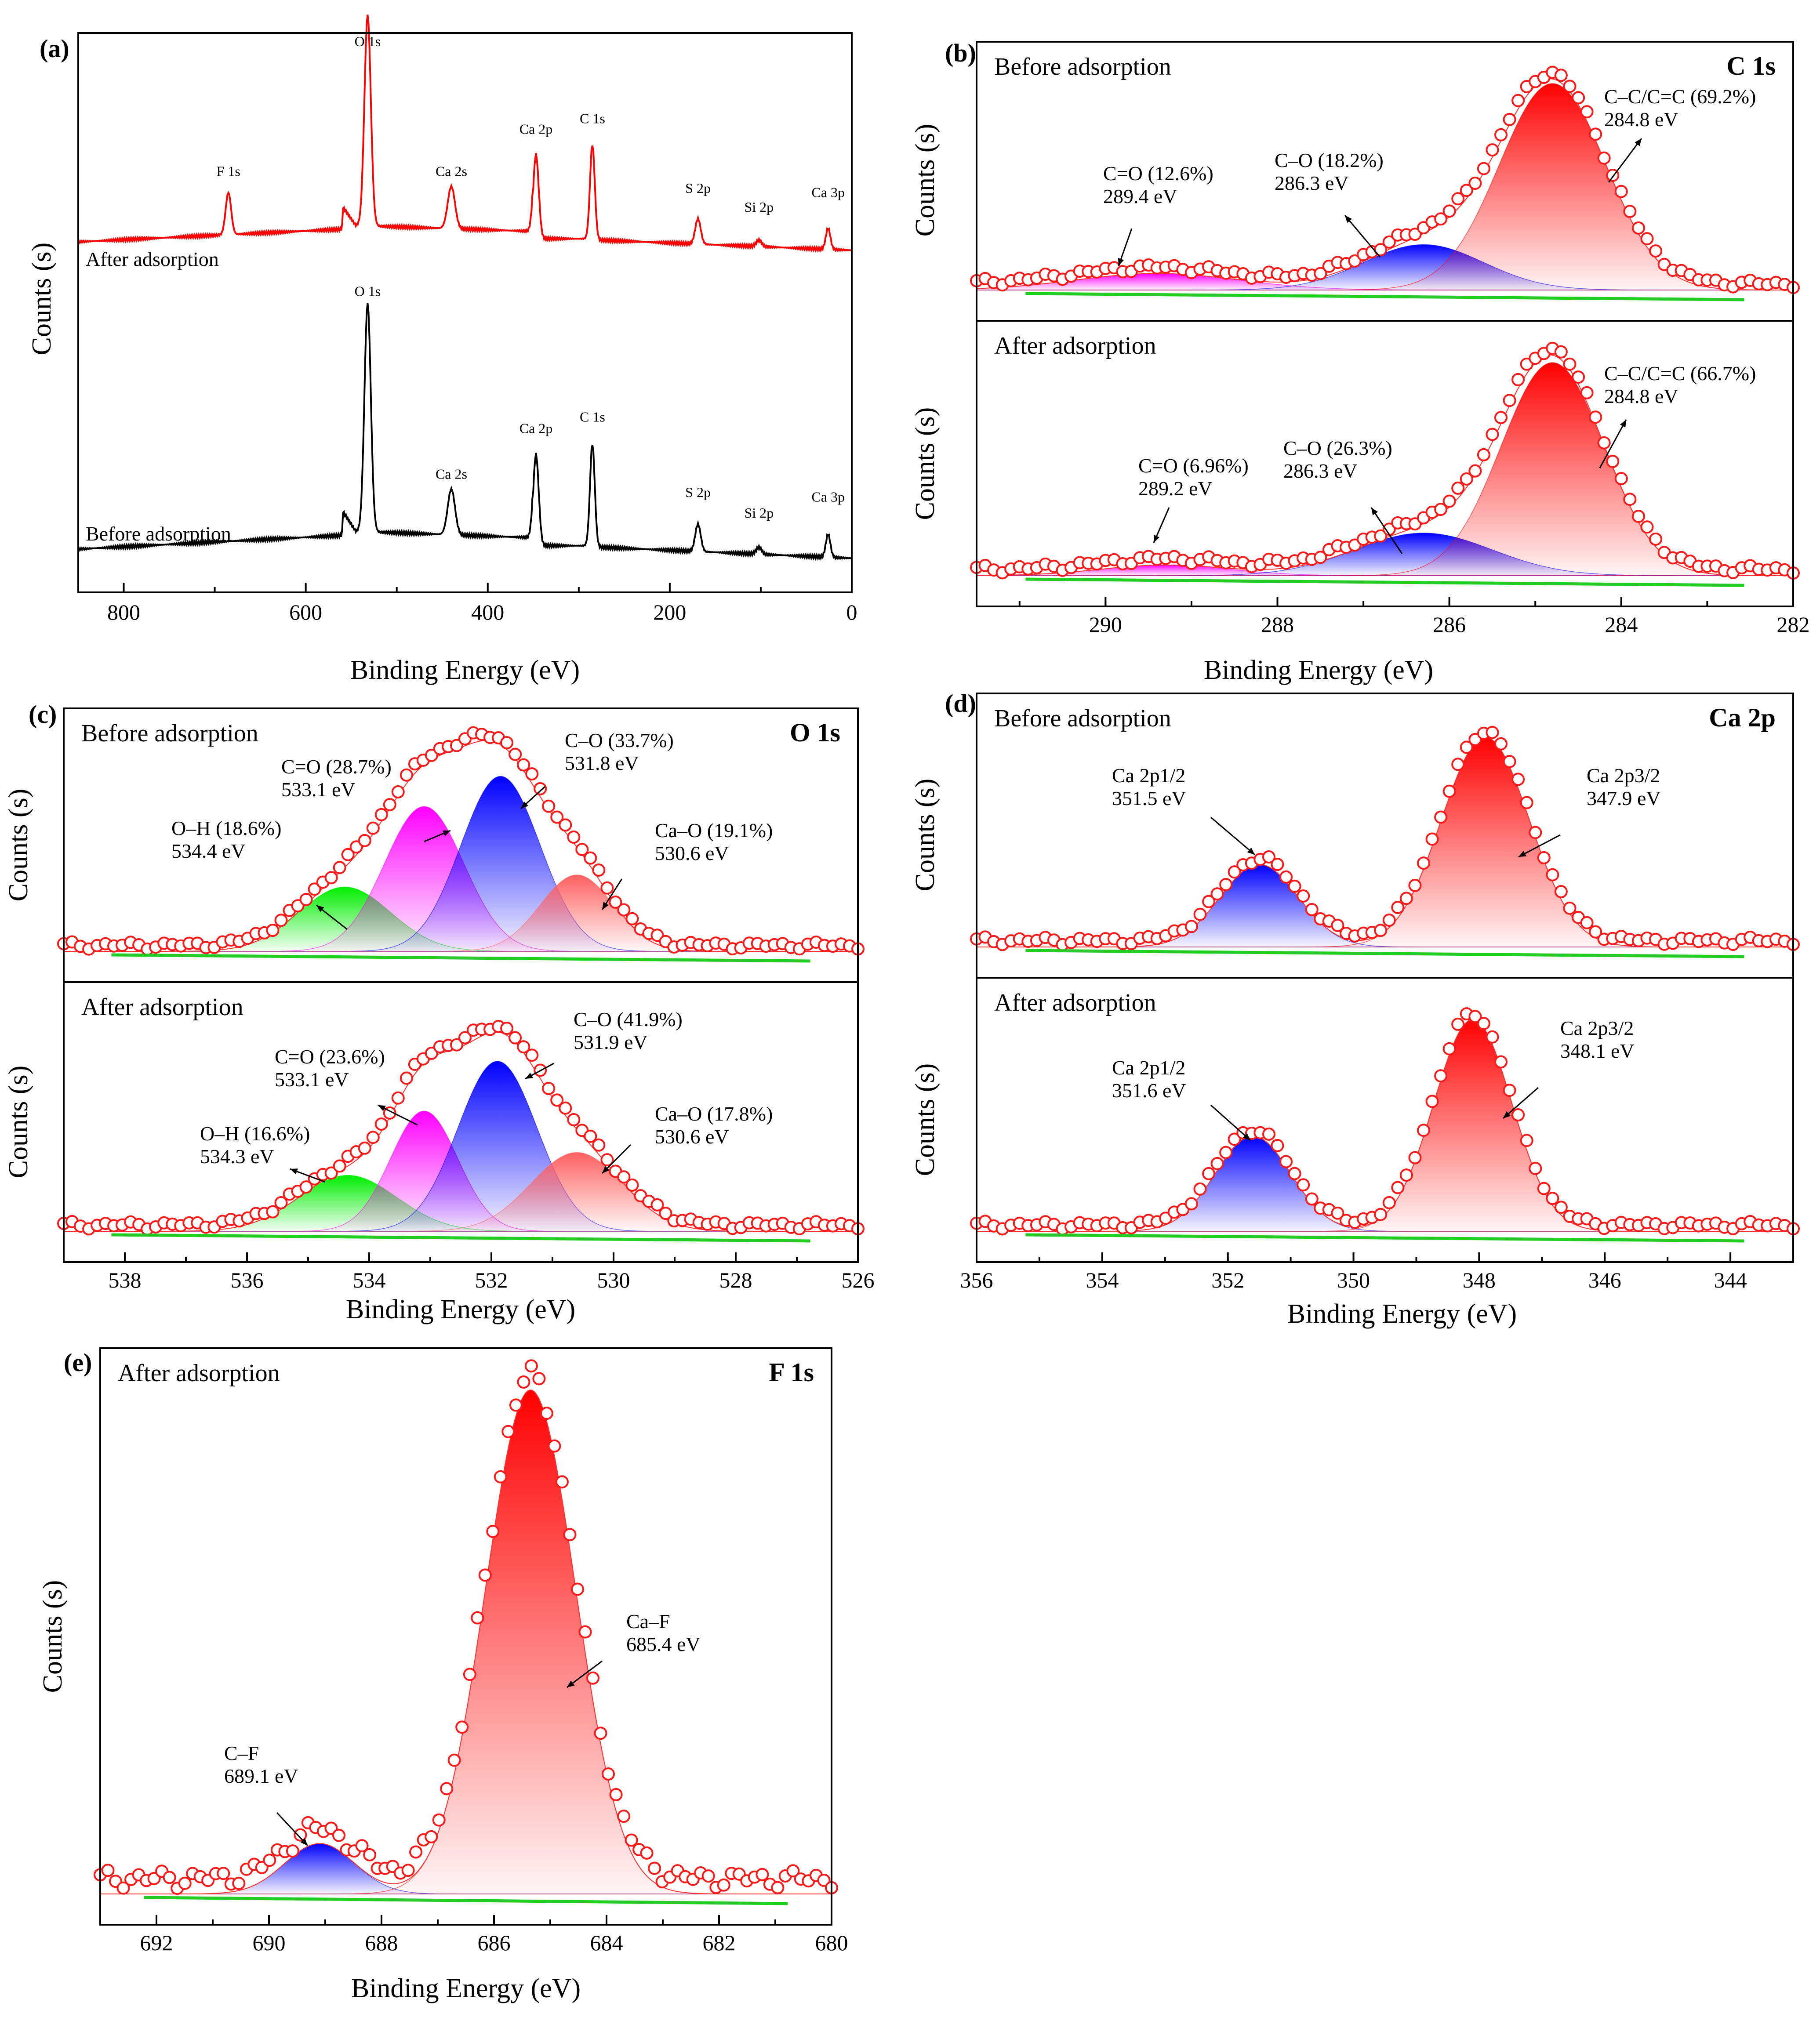 This screenshot has width=1820, height=2017. Describe the element at coordinates (241, 1753) in the screenshot. I see `annotation-label: C–F` at that location.